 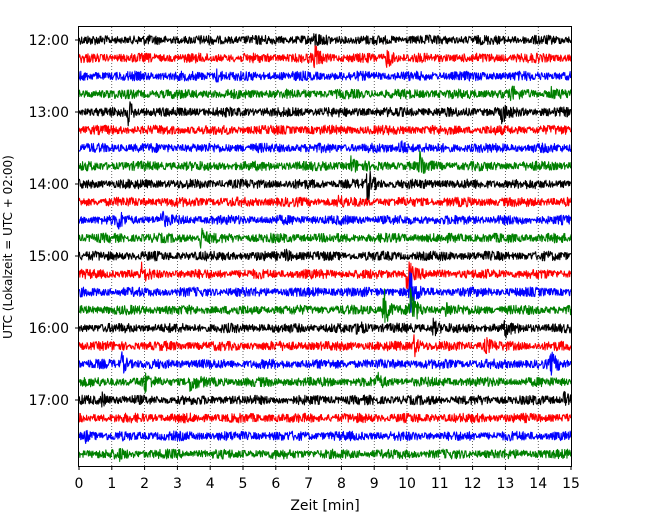 I want to click on x-tick-label: 5, so click(x=243, y=484).